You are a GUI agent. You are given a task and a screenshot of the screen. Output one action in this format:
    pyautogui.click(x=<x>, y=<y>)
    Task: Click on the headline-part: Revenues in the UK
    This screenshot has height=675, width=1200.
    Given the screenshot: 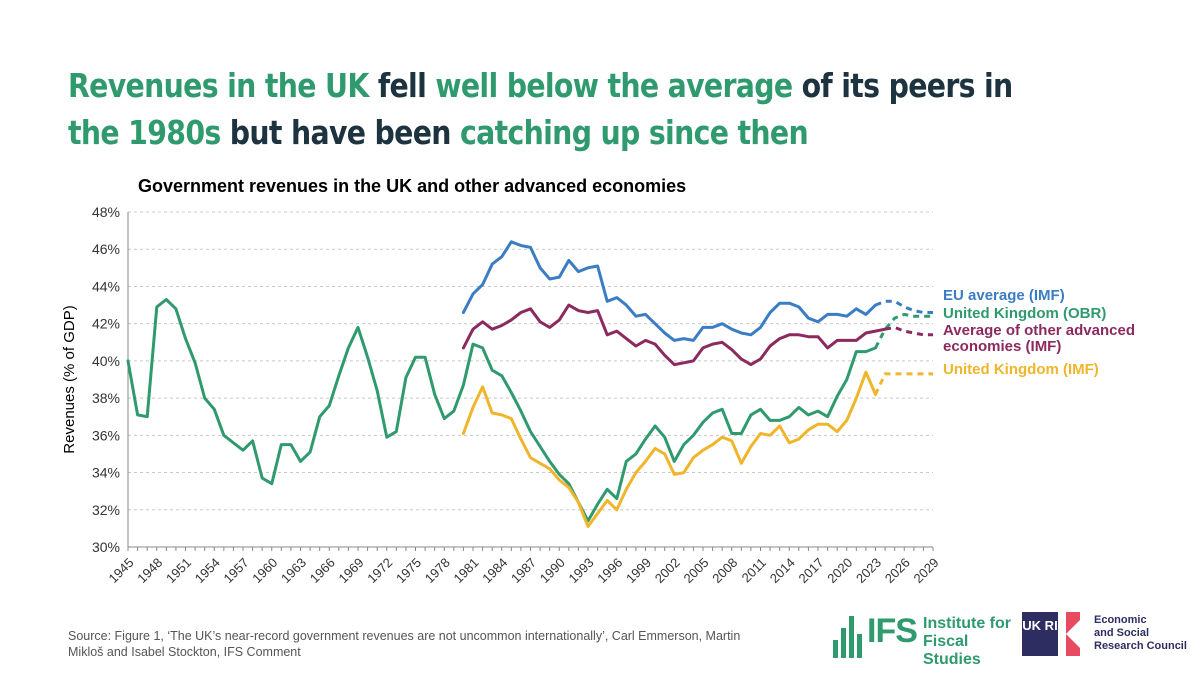 What is the action you would take?
    pyautogui.click(x=218, y=85)
    